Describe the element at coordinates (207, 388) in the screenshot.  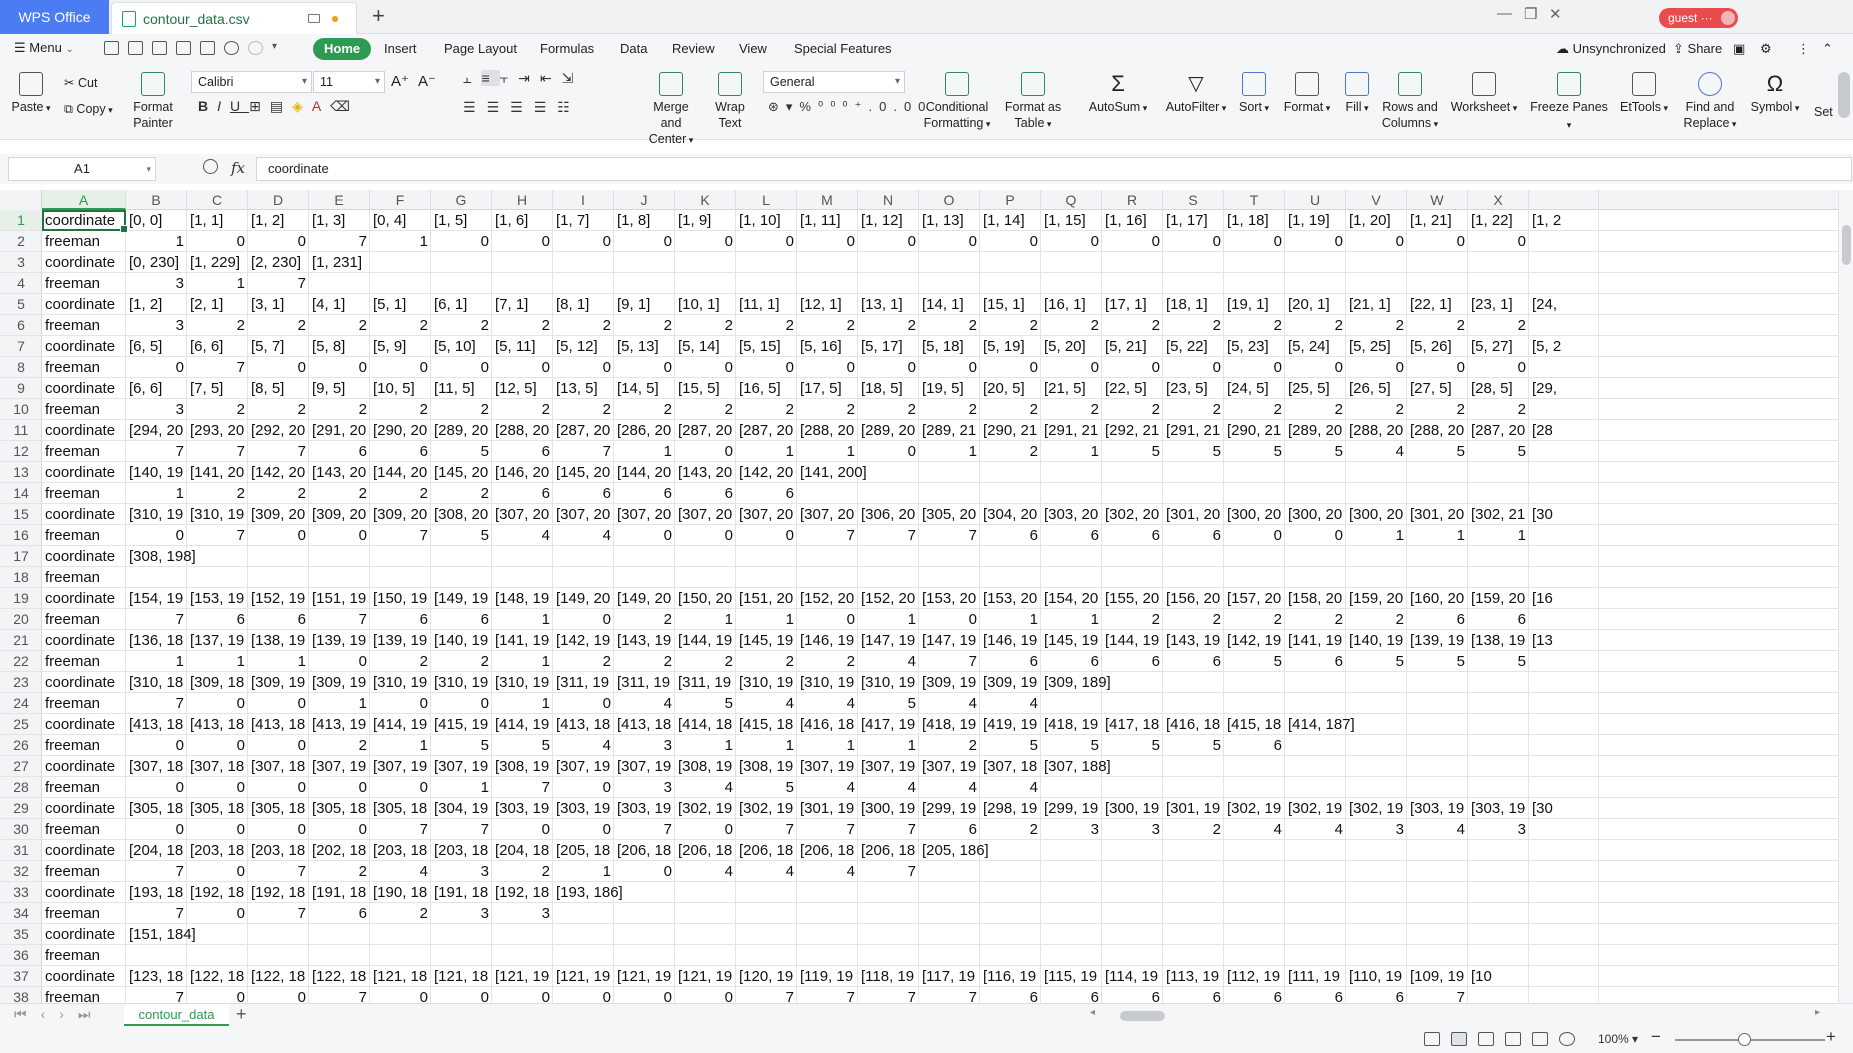
I see `table-cell: [7, 5]` at that location.